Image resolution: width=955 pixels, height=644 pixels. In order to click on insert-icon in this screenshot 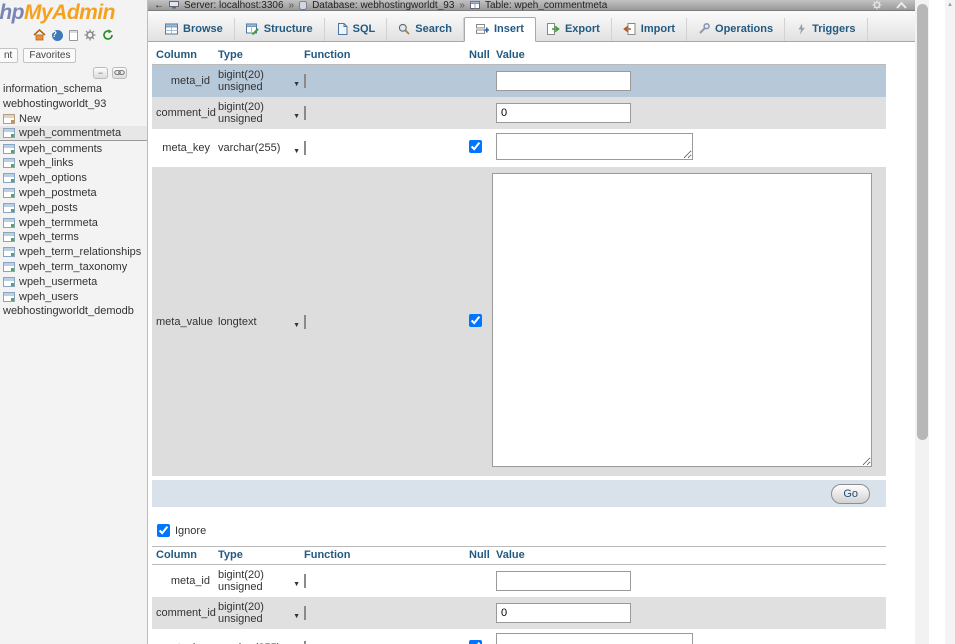, I will do `click(482, 29)`.